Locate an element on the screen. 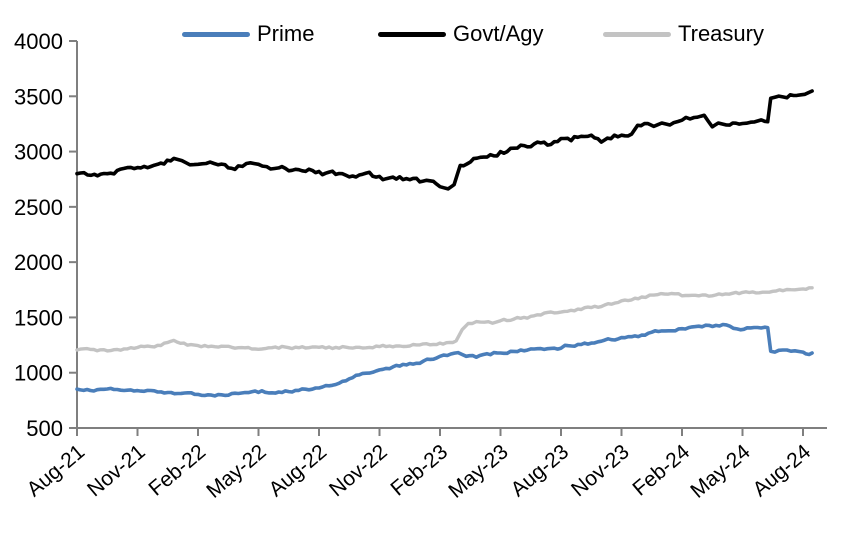  y-tick-label: 1000 is located at coordinates (38, 373).